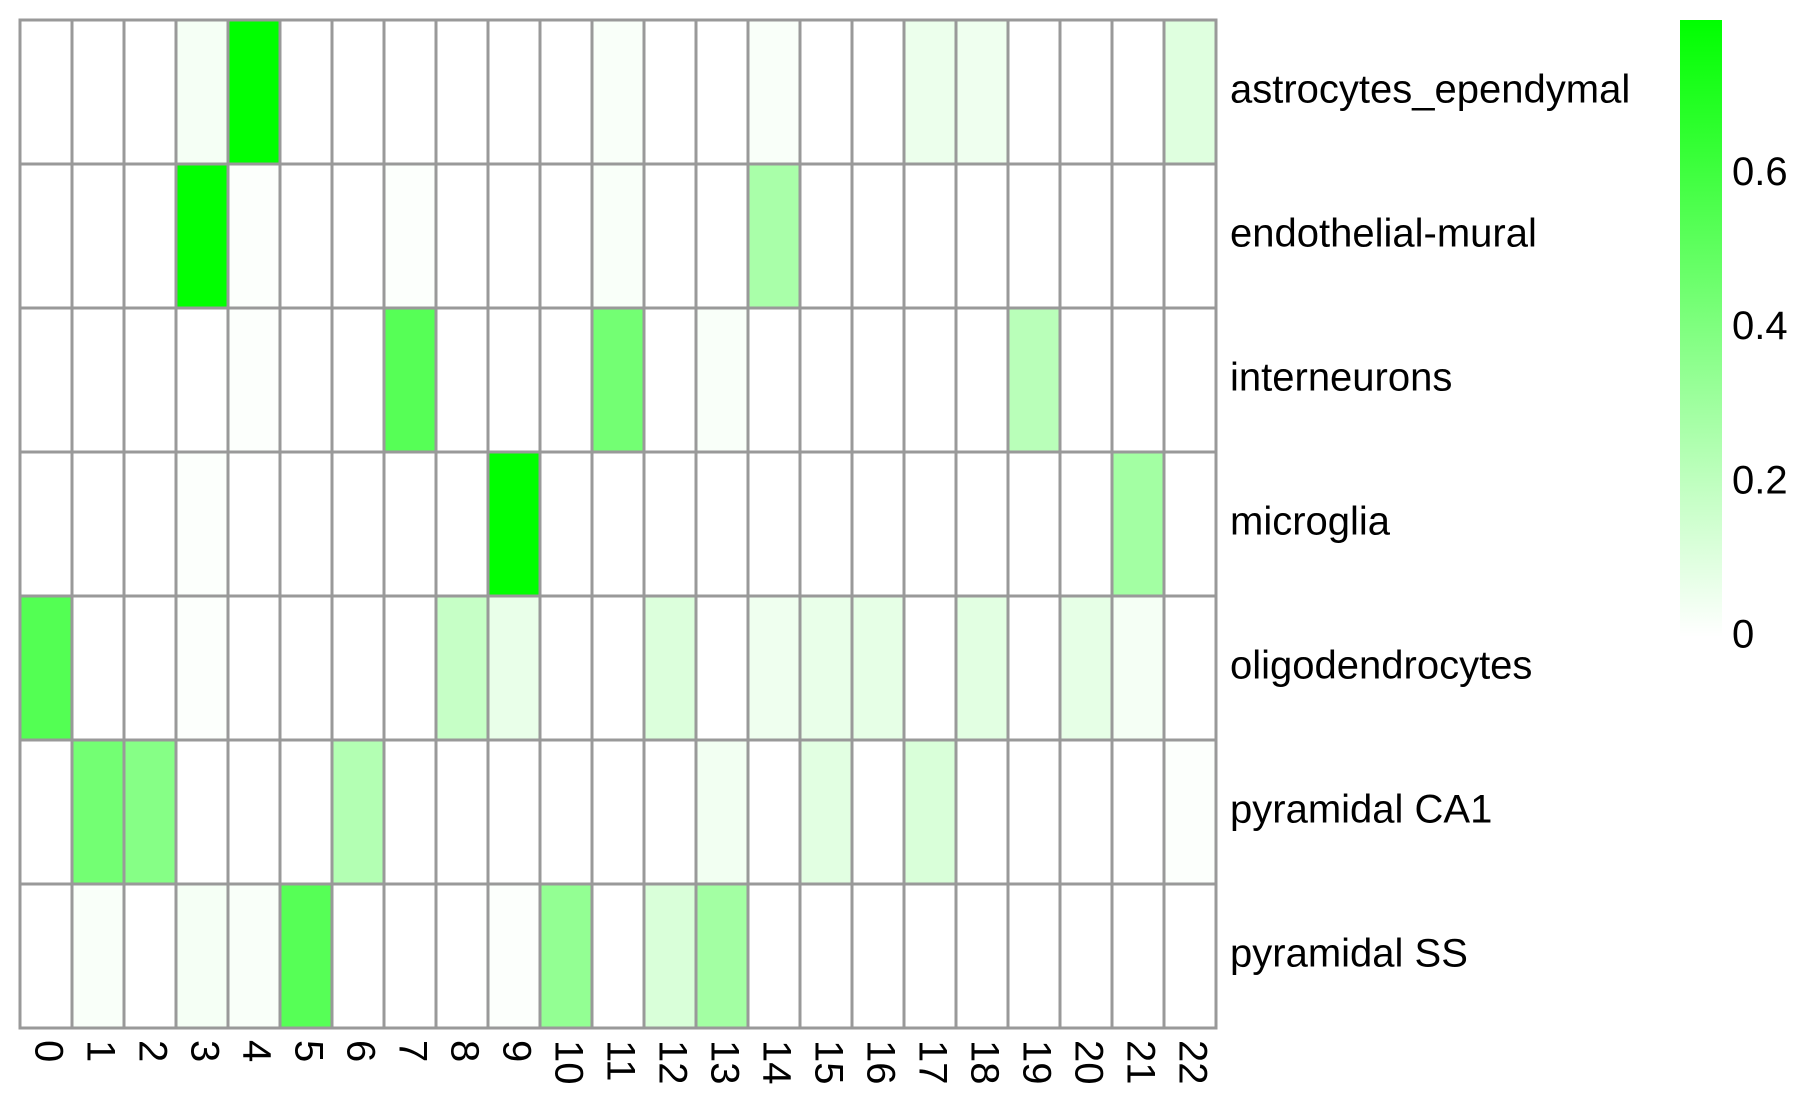  I want to click on column-label: 2, so click(152, 1051).